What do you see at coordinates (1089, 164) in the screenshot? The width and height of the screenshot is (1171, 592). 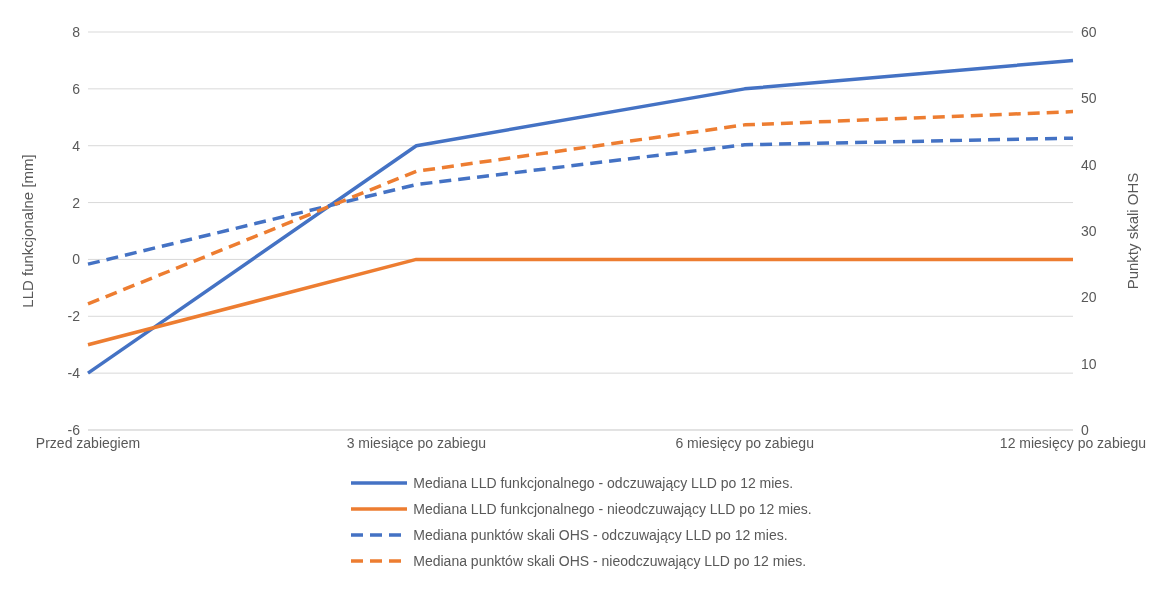 I see `y2-tick-label: 40` at bounding box center [1089, 164].